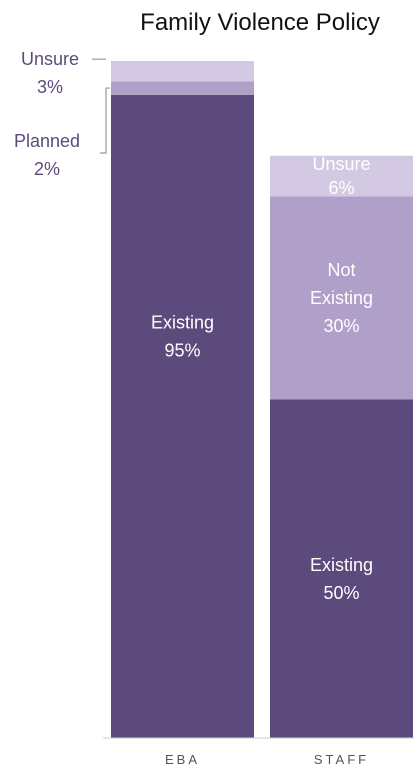 This screenshot has height=769, width=414. Describe the element at coordinates (182, 88) in the screenshot. I see `bar-eba-planned` at that location.